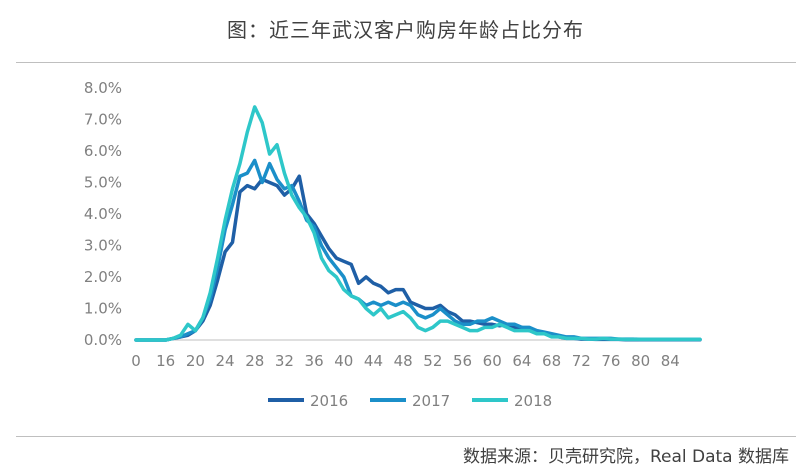 The width and height of the screenshot is (811, 476). I want to click on bottom-divider, so click(406, 436).